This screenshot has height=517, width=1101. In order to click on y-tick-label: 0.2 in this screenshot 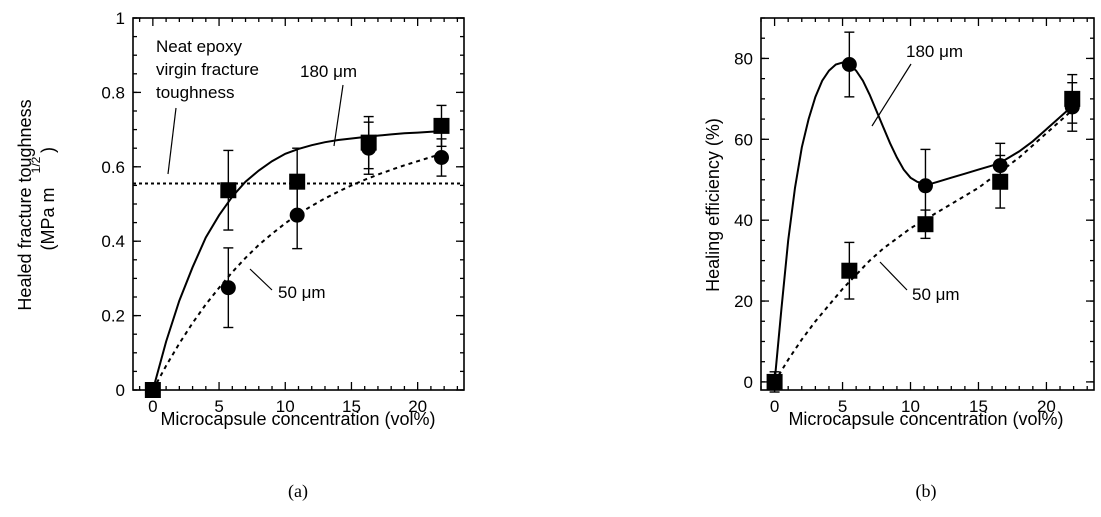, I will do `click(113, 316)`.